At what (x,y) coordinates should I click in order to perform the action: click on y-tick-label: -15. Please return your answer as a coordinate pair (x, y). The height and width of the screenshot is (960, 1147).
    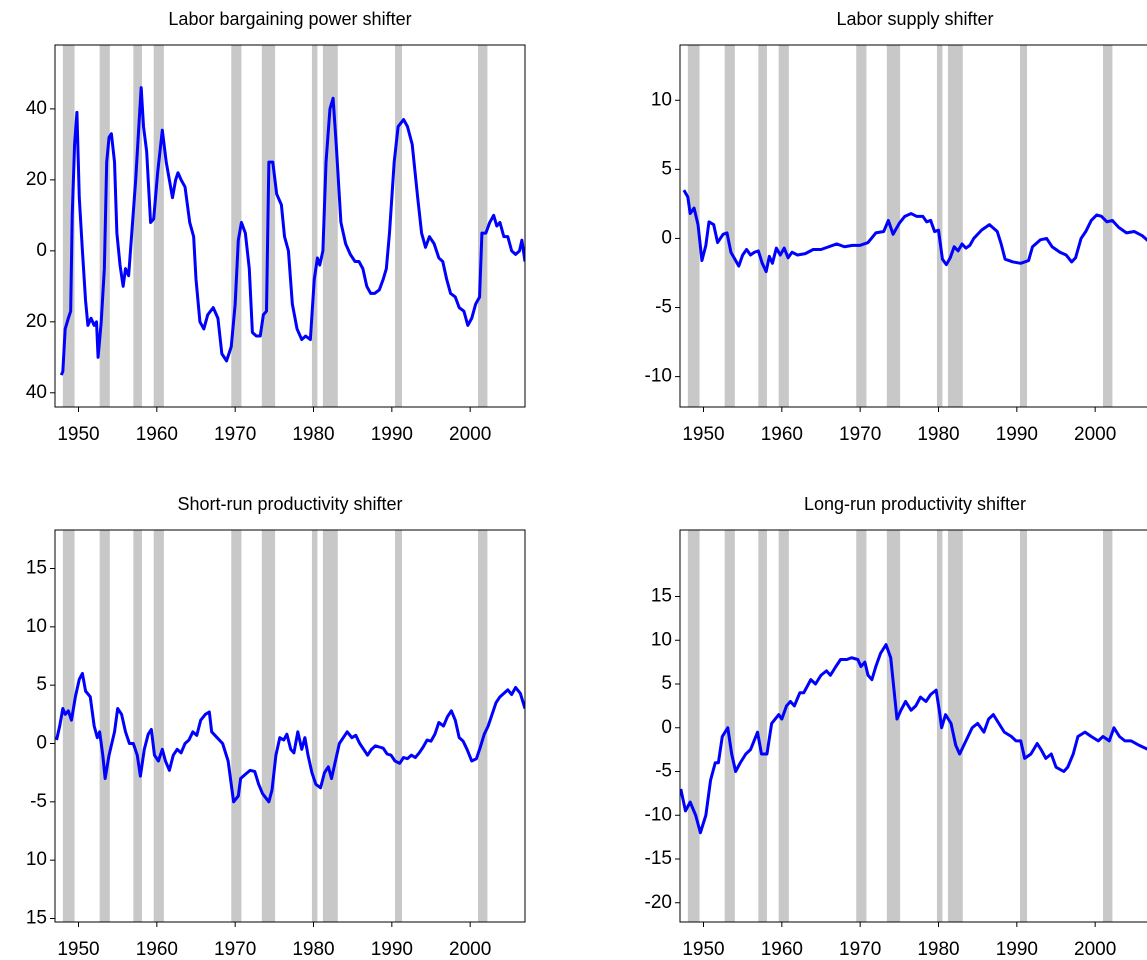
    Looking at the image, I should click on (658, 858).